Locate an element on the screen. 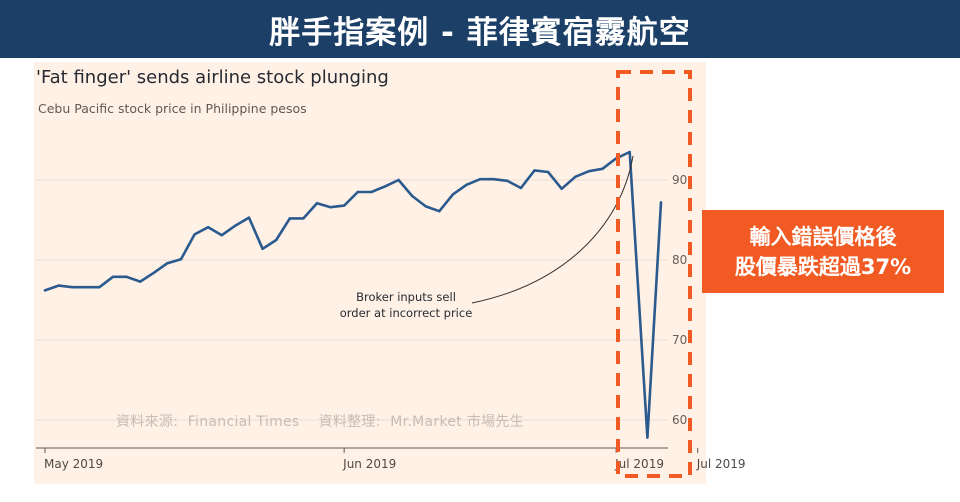 This screenshot has width=960, height=502. annotation-text-line: Broker inputs sell is located at coordinates (406, 297).